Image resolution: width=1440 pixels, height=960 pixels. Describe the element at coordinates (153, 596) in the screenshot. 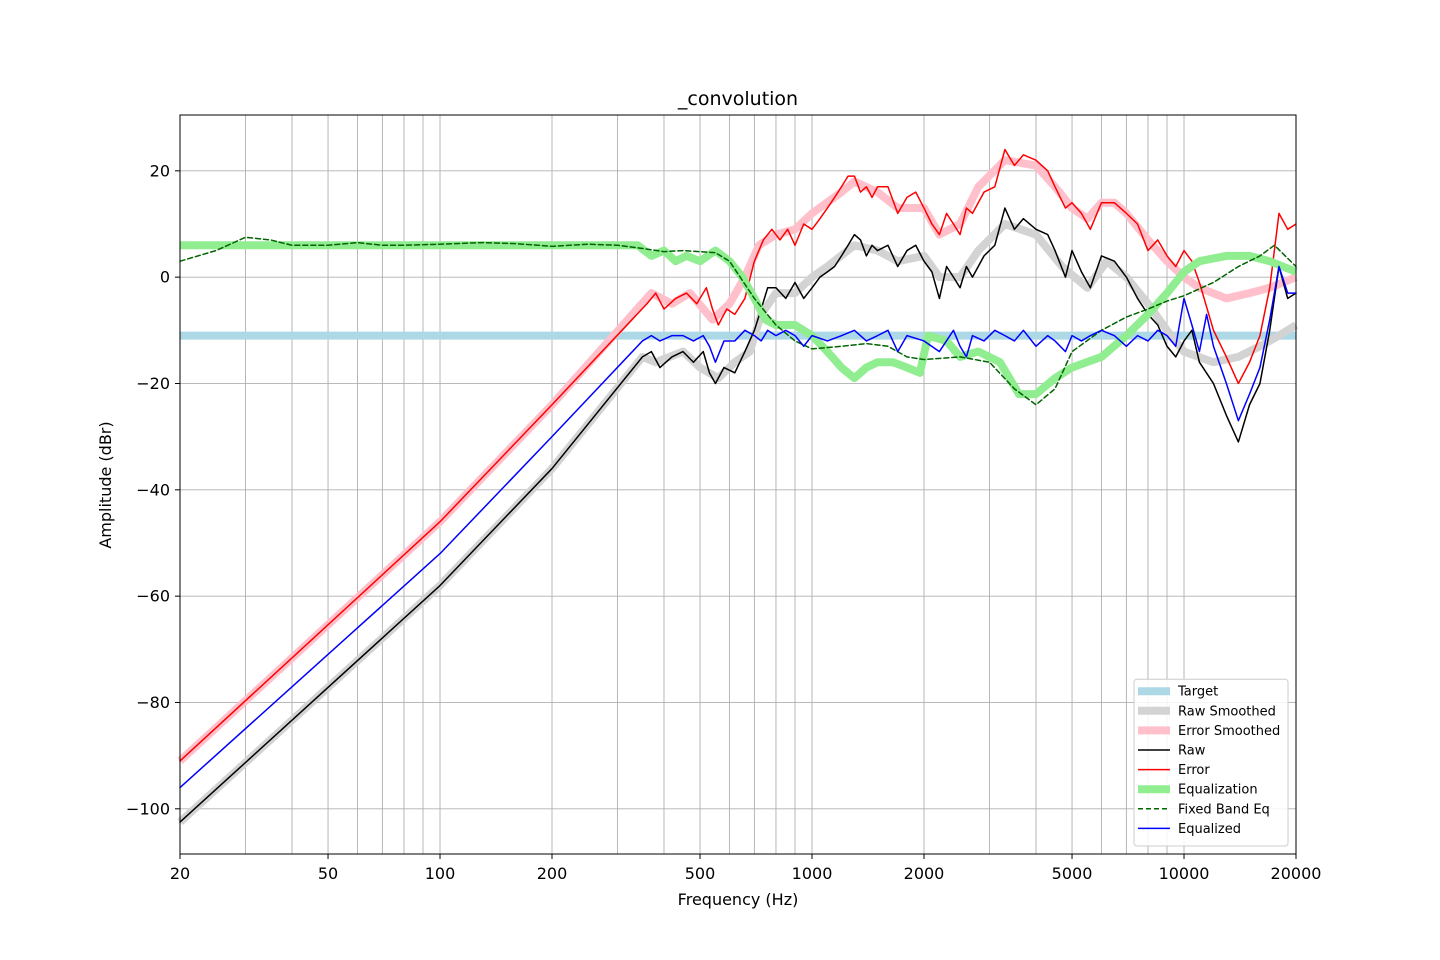

I see `y-tick-label: −60` at that location.